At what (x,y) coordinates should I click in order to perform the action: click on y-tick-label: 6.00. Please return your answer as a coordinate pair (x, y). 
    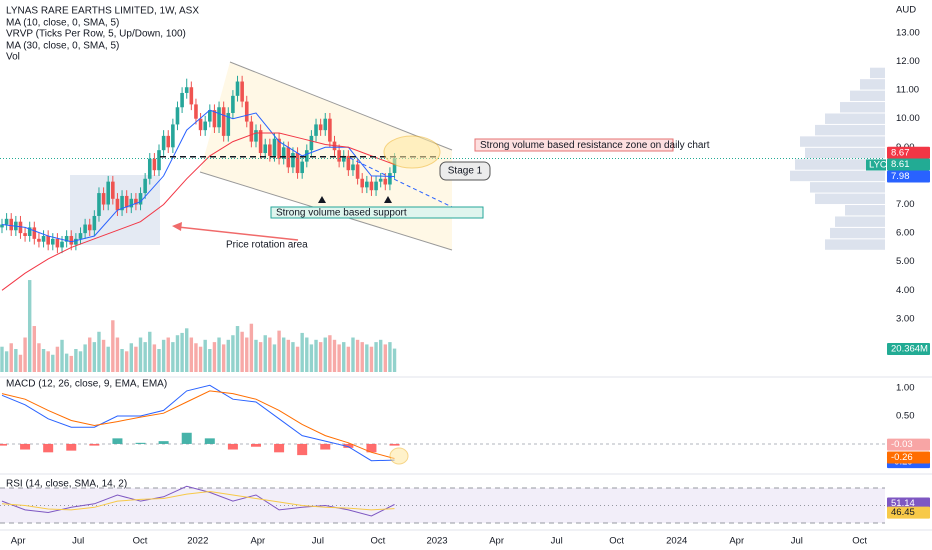
    Looking at the image, I should click on (905, 233).